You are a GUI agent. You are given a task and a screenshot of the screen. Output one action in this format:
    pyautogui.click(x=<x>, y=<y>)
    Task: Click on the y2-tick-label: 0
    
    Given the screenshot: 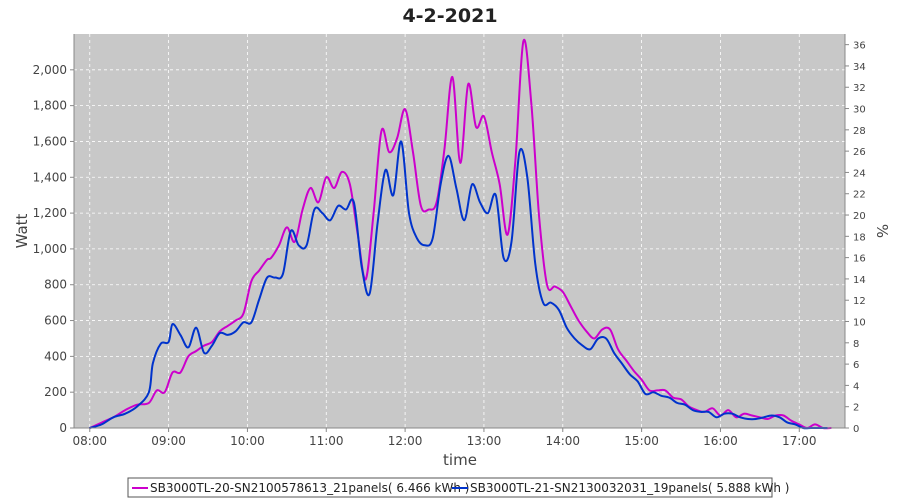 What is the action you would take?
    pyautogui.click(x=856, y=429)
    